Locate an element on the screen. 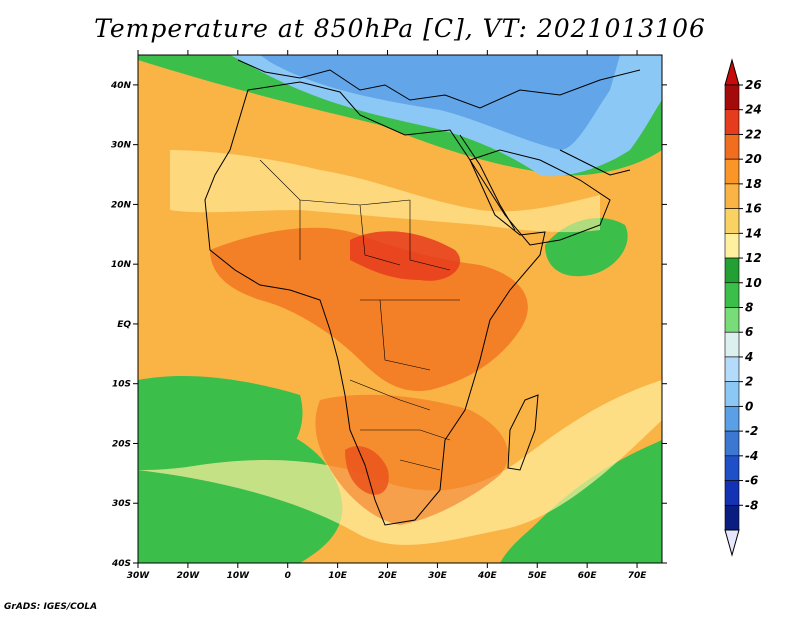 The image size is (800, 618). cold-core-blue is located at coordinates (440, 102).